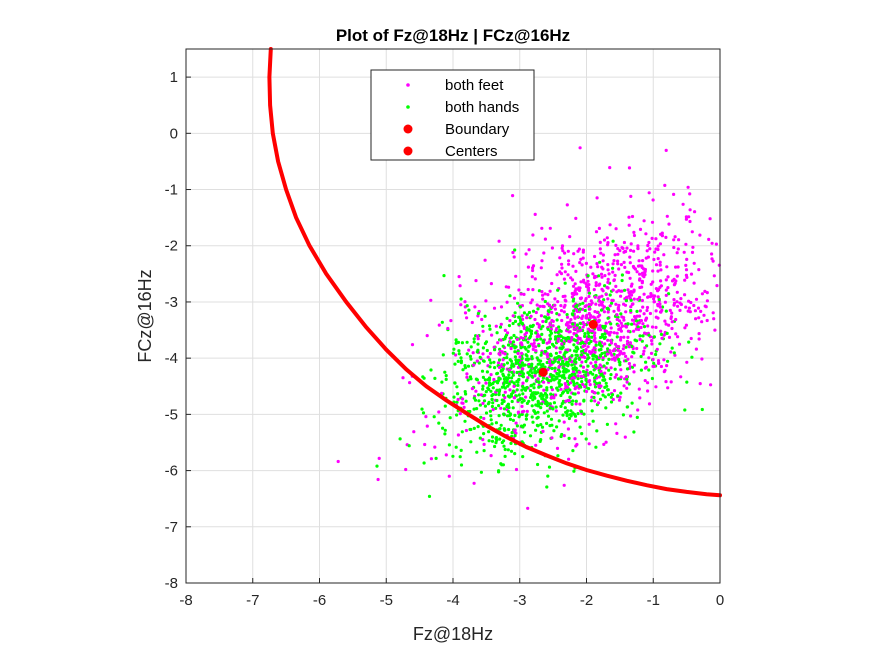 Image resolution: width=875 pixels, height=656 pixels. Describe the element at coordinates (482, 107) in the screenshot. I see `legend-label: both hands` at that location.